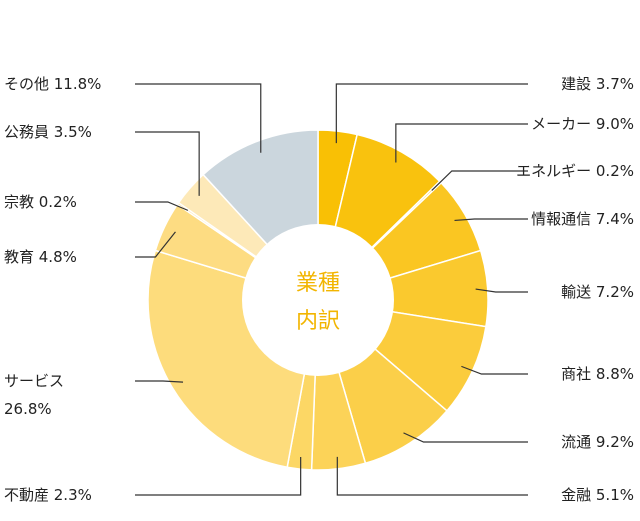 The height and width of the screenshot is (521, 640). I want to click on slice-label-10: サービス 26.8%, so click(34, 395).